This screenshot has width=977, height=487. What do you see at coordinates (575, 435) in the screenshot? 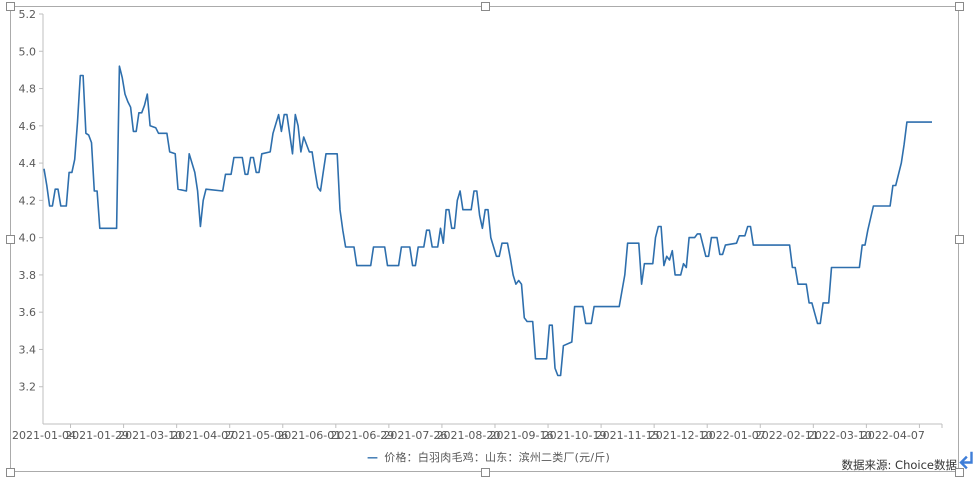
I see `x-tick-label: 2021-10-19` at bounding box center [575, 435].